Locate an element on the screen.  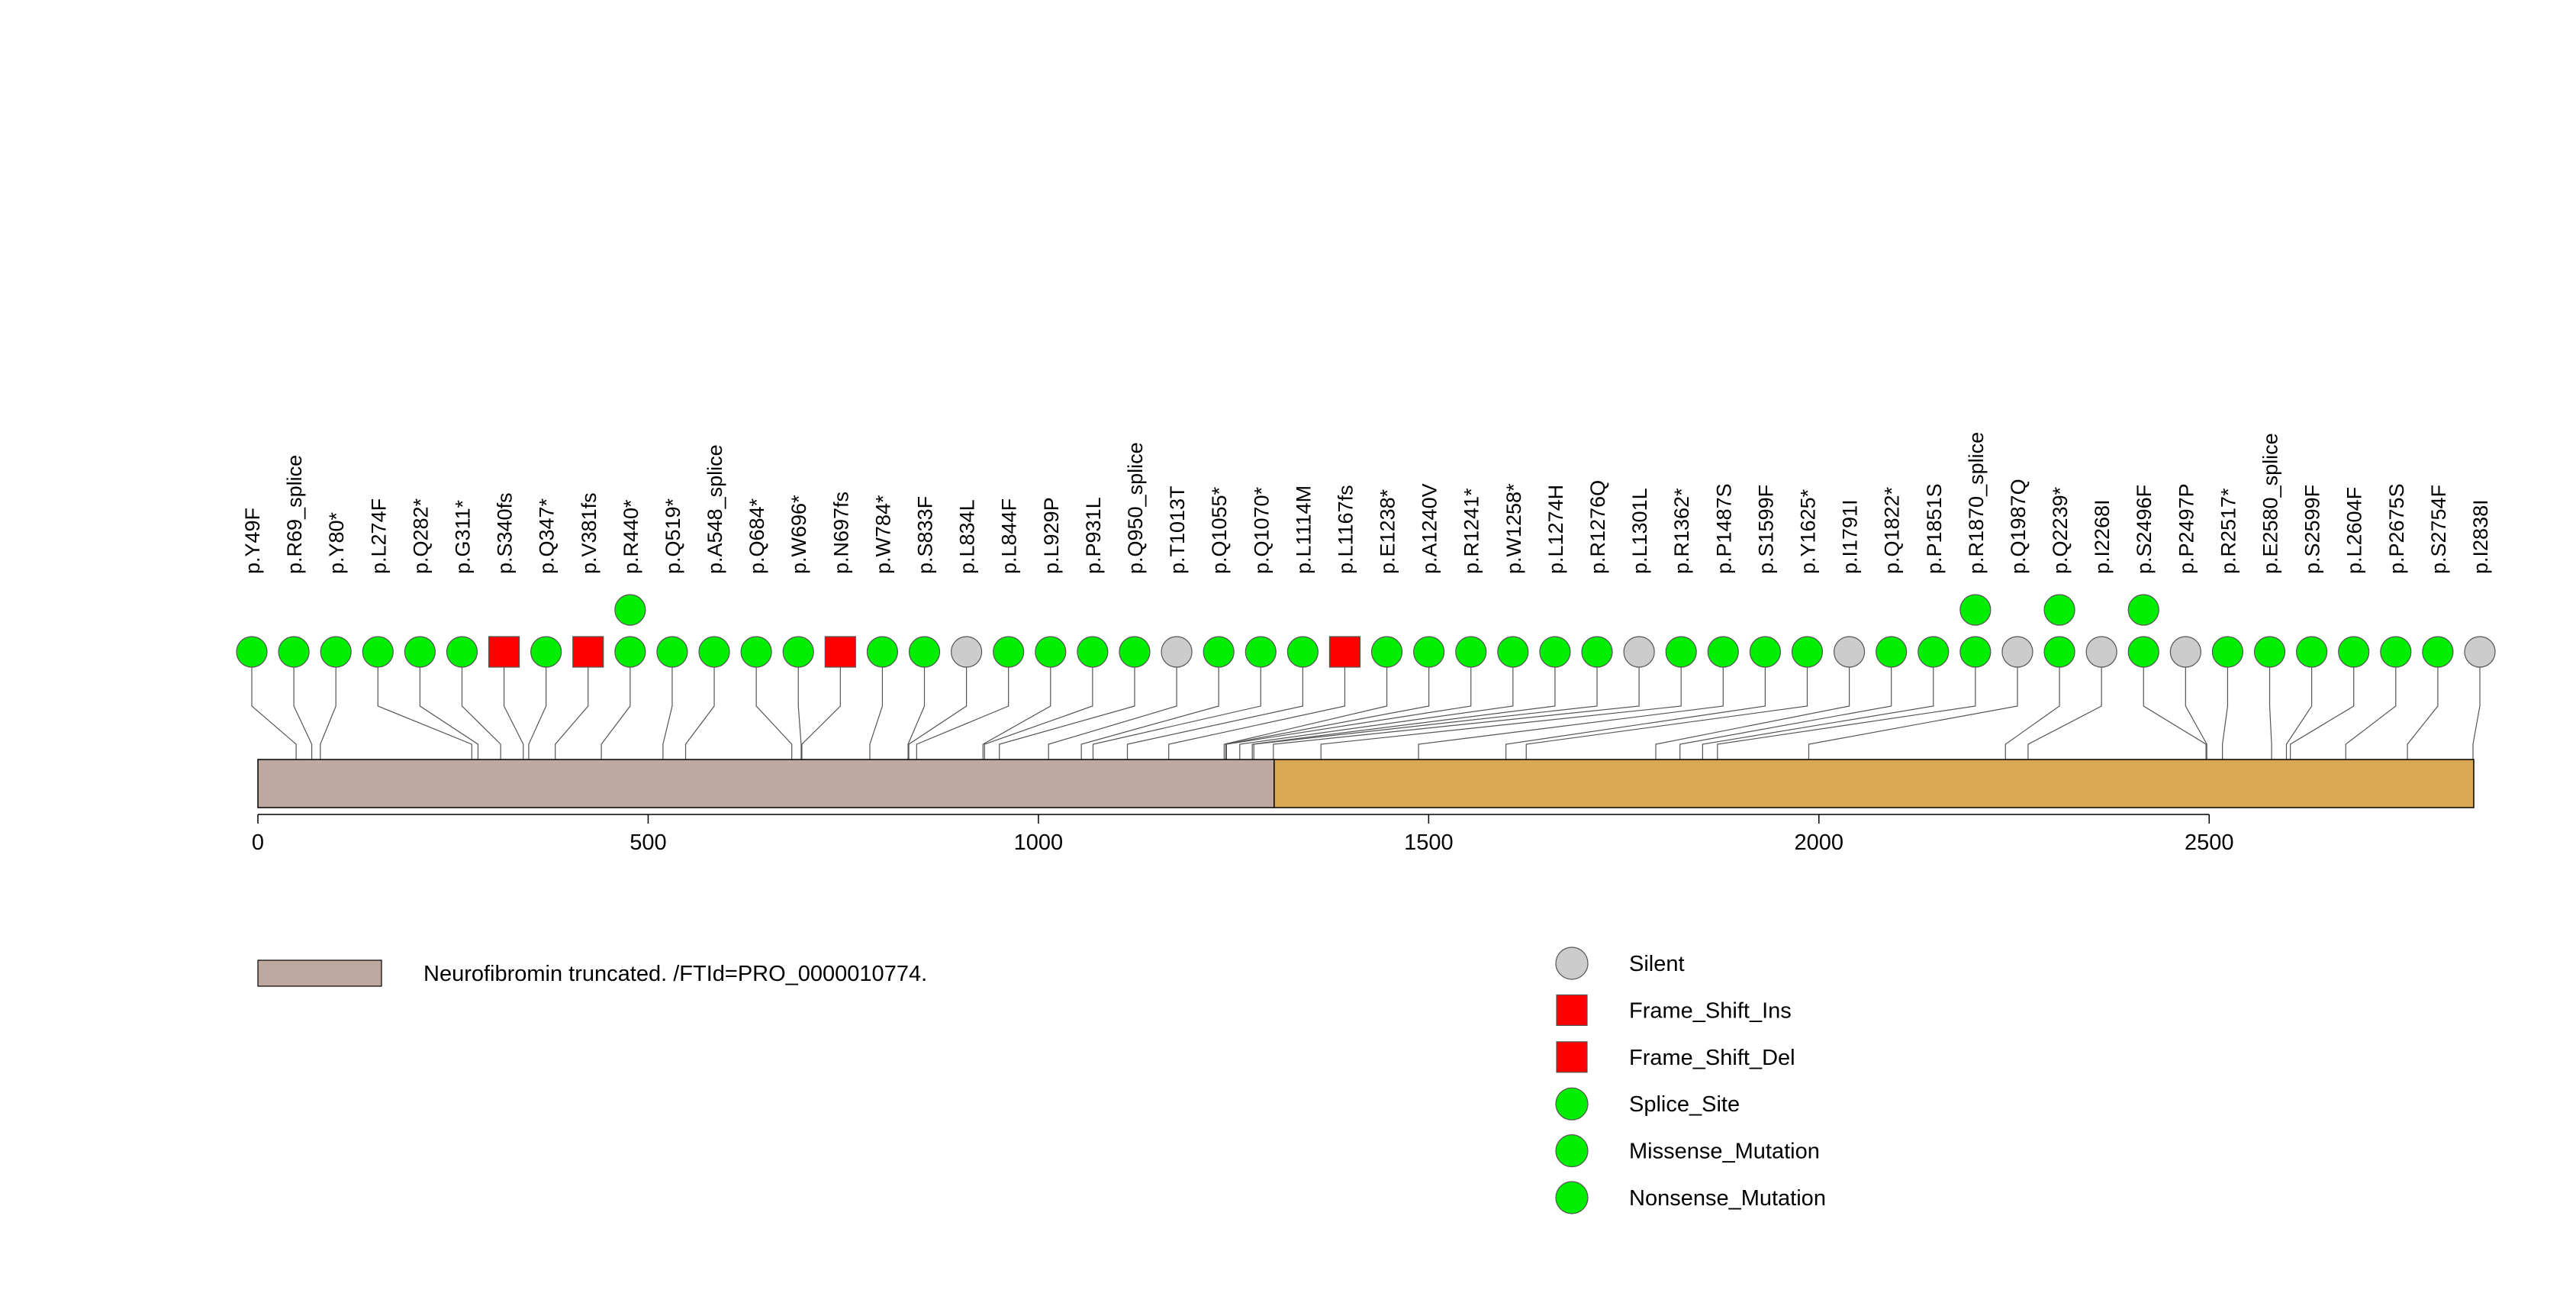
legend-type-label: Splice_Site is located at coordinates (1684, 1104).